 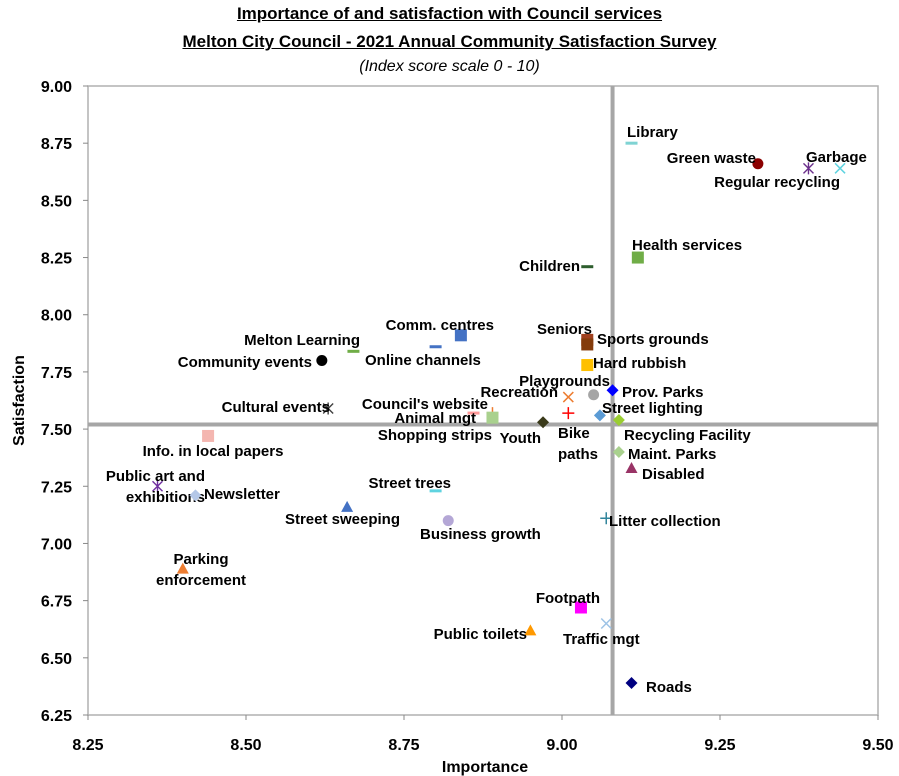 I want to click on point-label: Recycling Facility, so click(x=687, y=435).